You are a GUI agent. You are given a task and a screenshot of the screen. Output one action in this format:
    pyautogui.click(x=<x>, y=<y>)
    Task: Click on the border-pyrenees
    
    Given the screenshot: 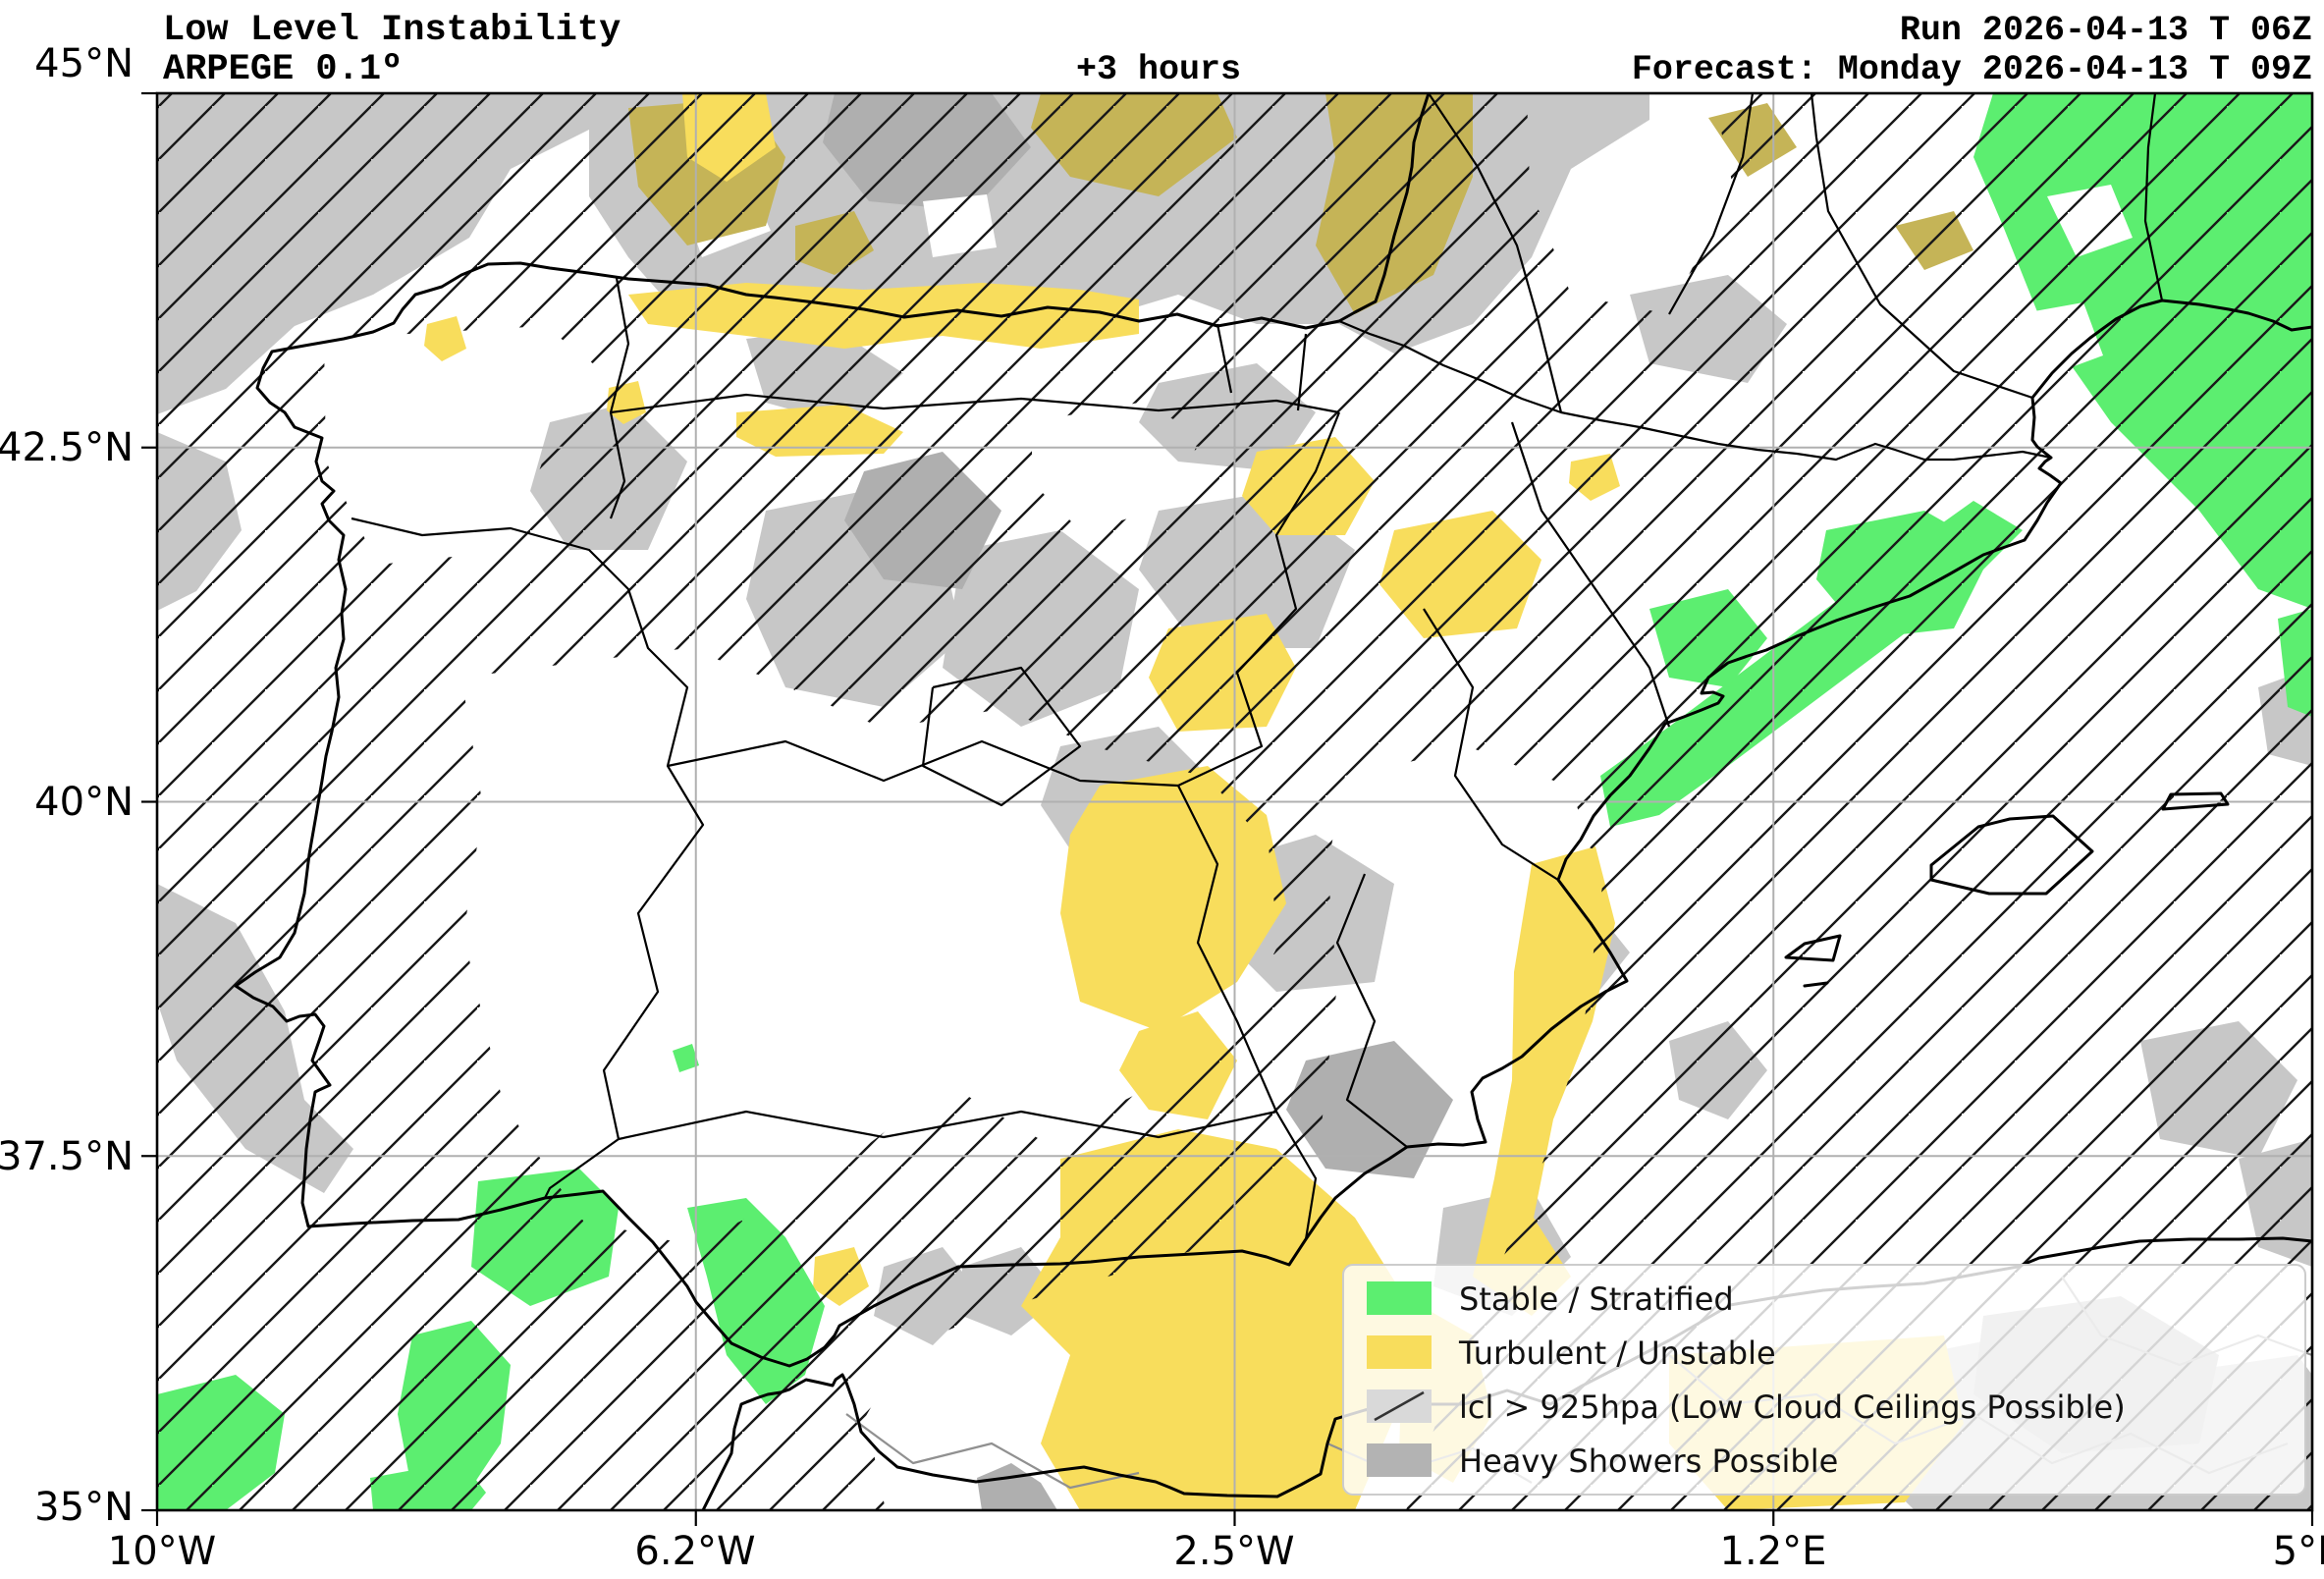 What is the action you would take?
    pyautogui.click(x=1695, y=390)
    